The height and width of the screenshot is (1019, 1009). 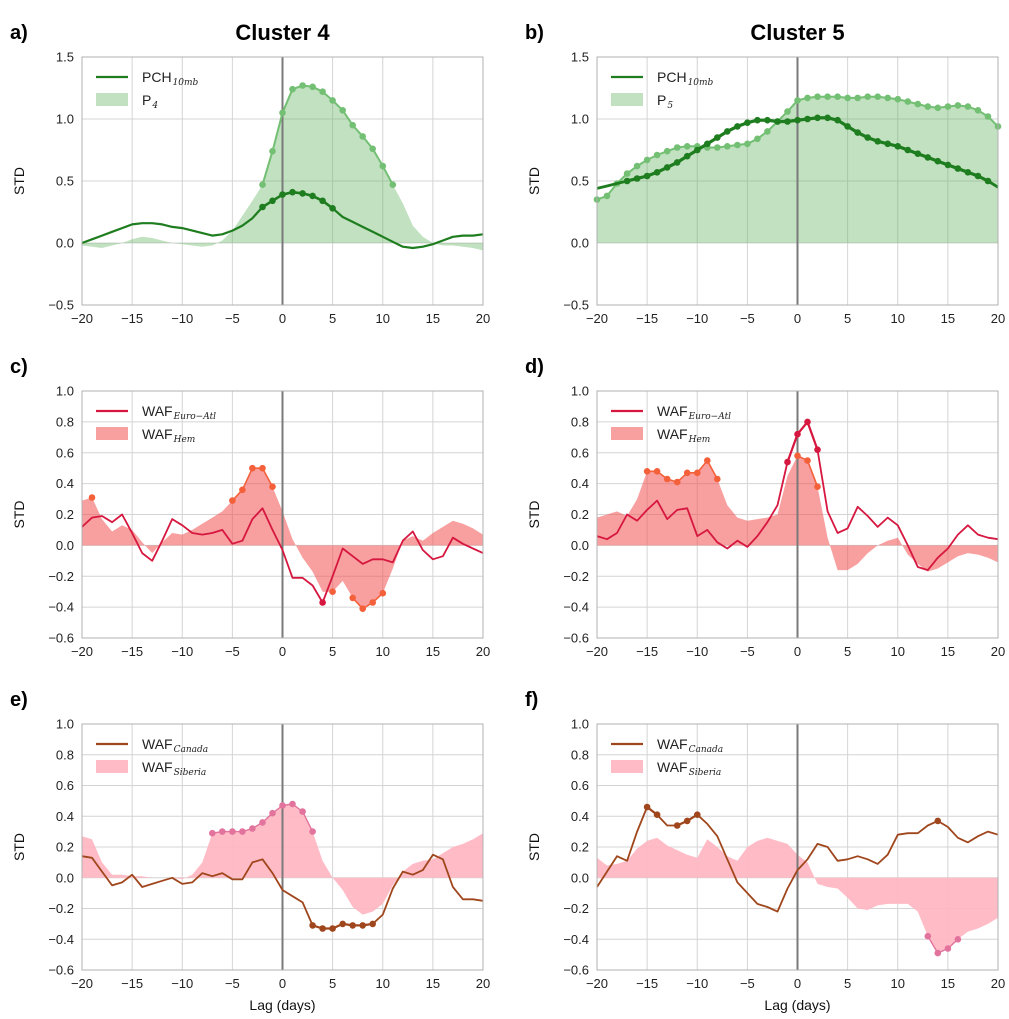 I want to click on y-tick-label: 0.8, so click(x=580, y=754).